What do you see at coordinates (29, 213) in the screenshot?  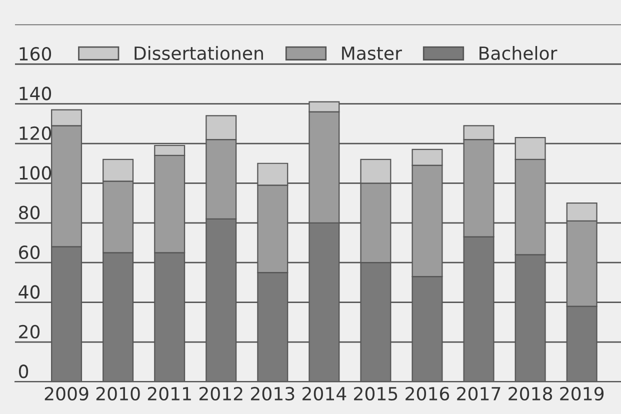 I see `y-tick-label: 80` at bounding box center [29, 213].